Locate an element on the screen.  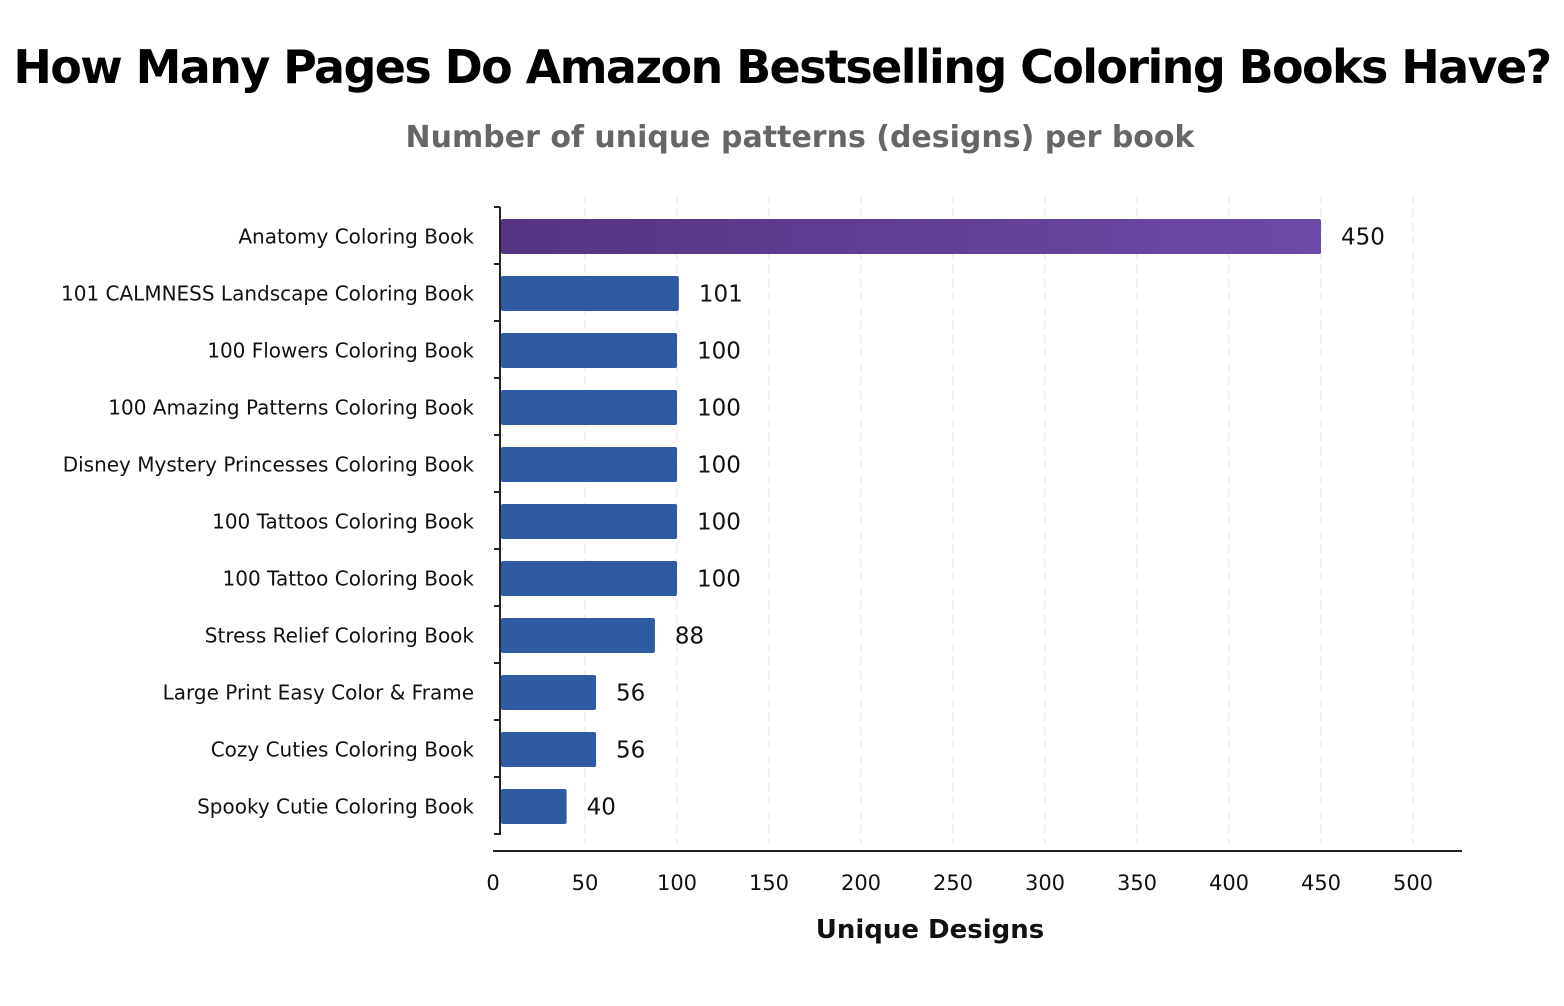
value-label: 450 is located at coordinates (1363, 238).